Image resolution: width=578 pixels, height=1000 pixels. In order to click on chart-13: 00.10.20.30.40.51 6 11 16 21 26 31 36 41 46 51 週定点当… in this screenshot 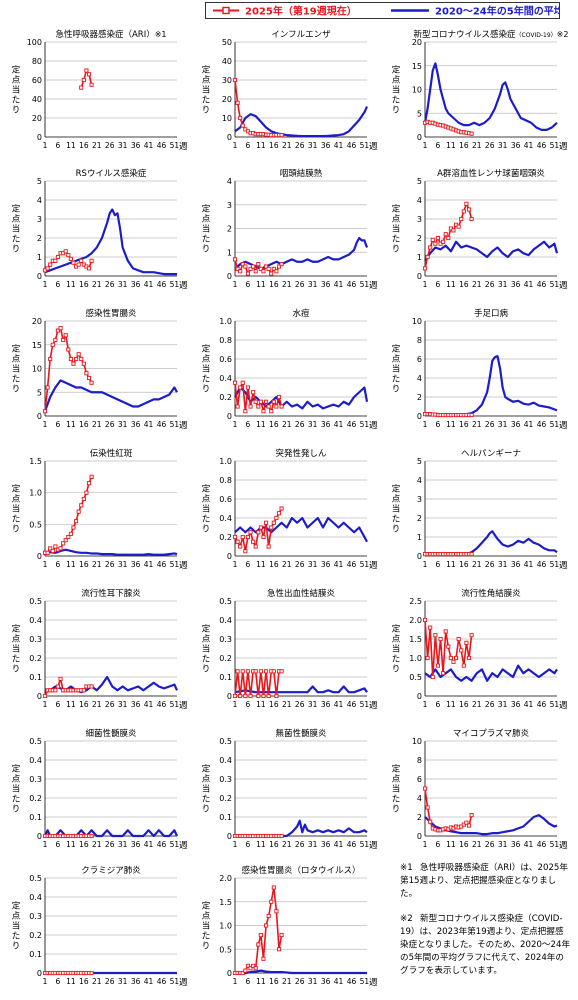, I will do `click(100, 649)`.